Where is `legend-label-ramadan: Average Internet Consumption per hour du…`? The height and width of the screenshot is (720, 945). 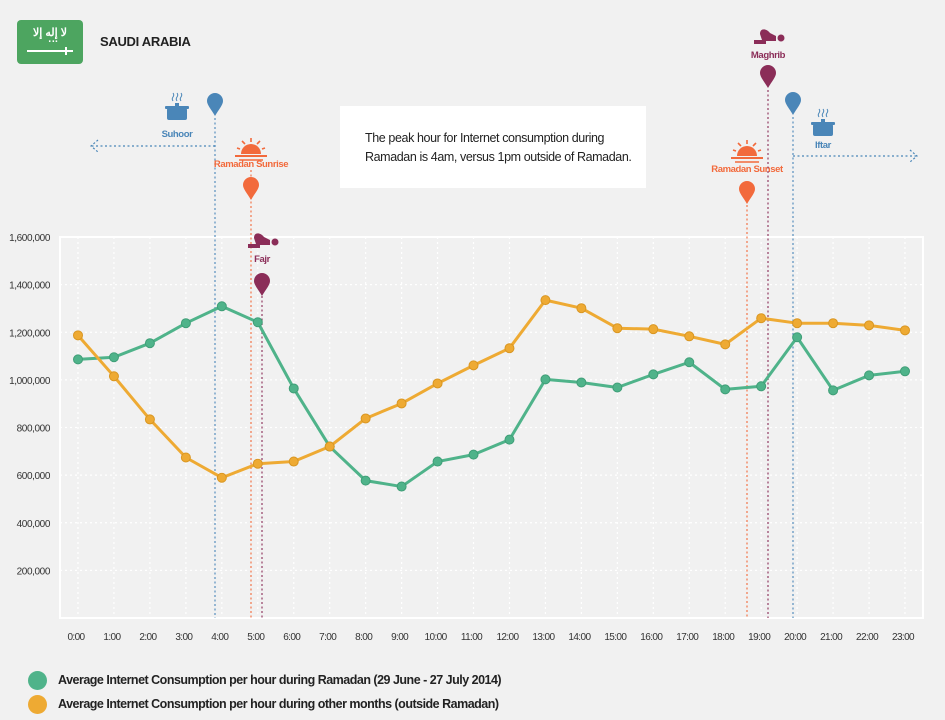
legend-label-ramadan: Average Internet Consumption per hour du… is located at coordinates (280, 680).